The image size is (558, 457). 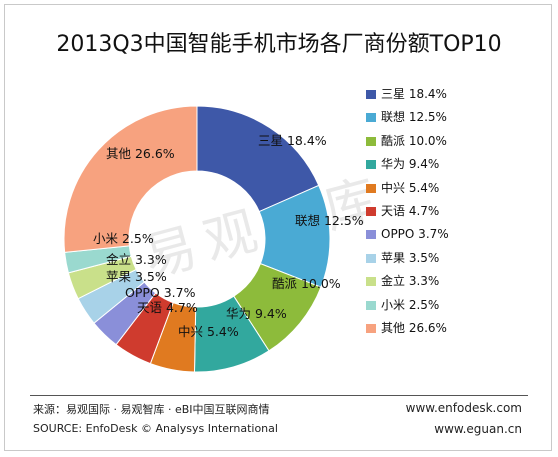 I want to click on slice-label-0: 三星 18.4%, so click(x=292, y=140).